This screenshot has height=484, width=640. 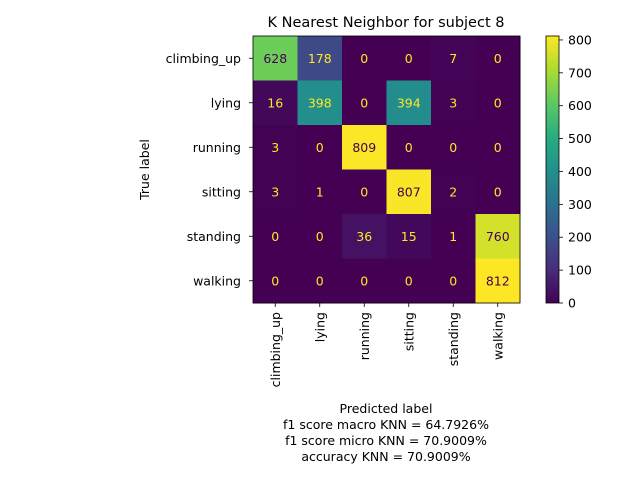 I want to click on cell-value-label: 178, so click(x=320, y=58).